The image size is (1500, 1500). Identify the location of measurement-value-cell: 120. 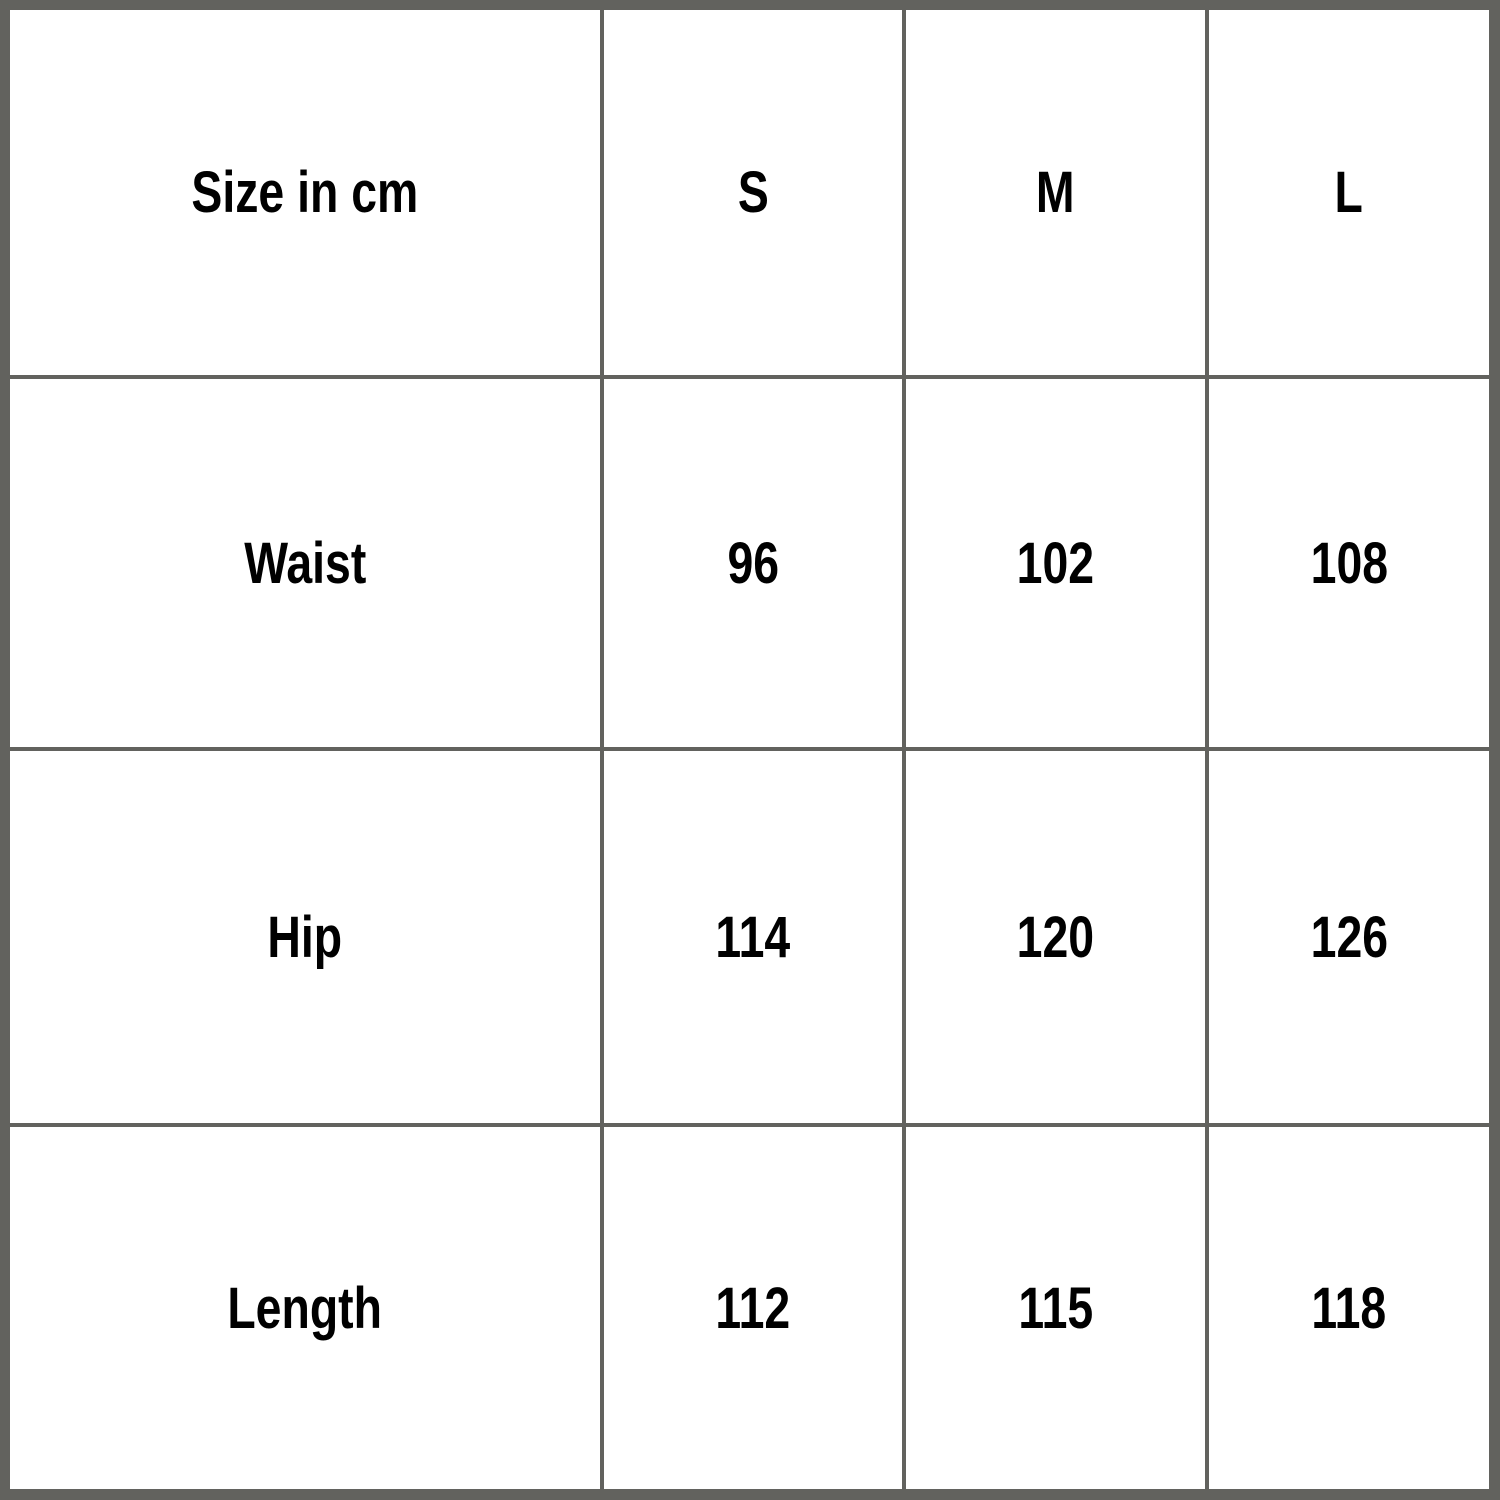
(1055, 937).